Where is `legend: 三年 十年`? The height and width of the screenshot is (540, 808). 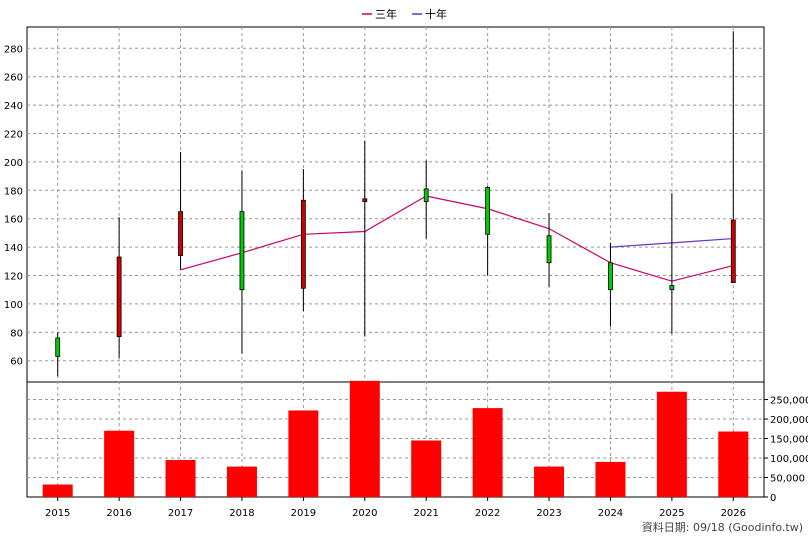 legend: 三年 十年 is located at coordinates (404, 14).